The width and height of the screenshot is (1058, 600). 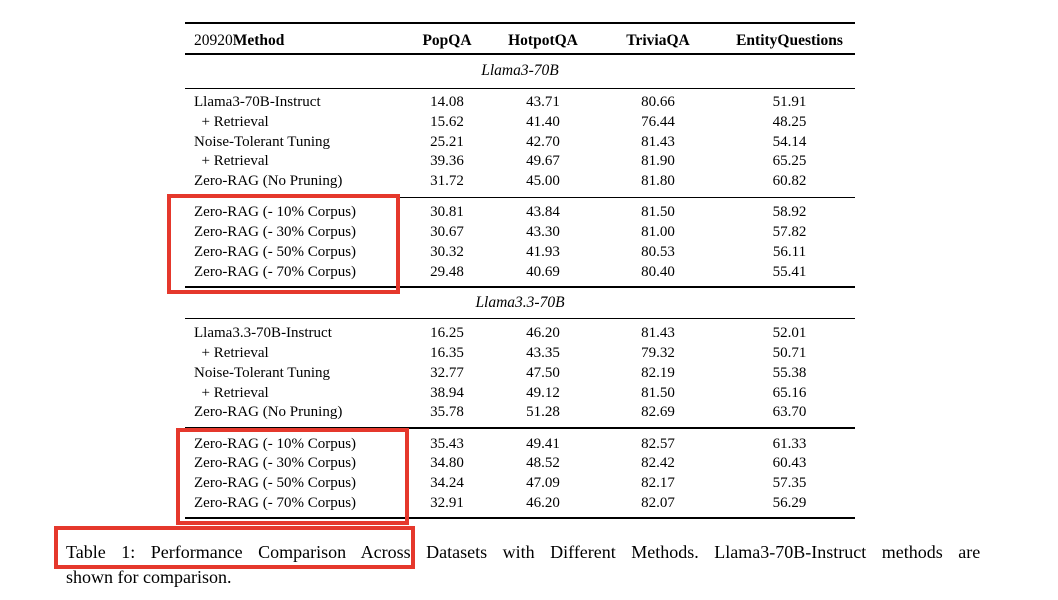 What do you see at coordinates (658, 121) in the screenshot?
I see `value-cell: 76.44` at bounding box center [658, 121].